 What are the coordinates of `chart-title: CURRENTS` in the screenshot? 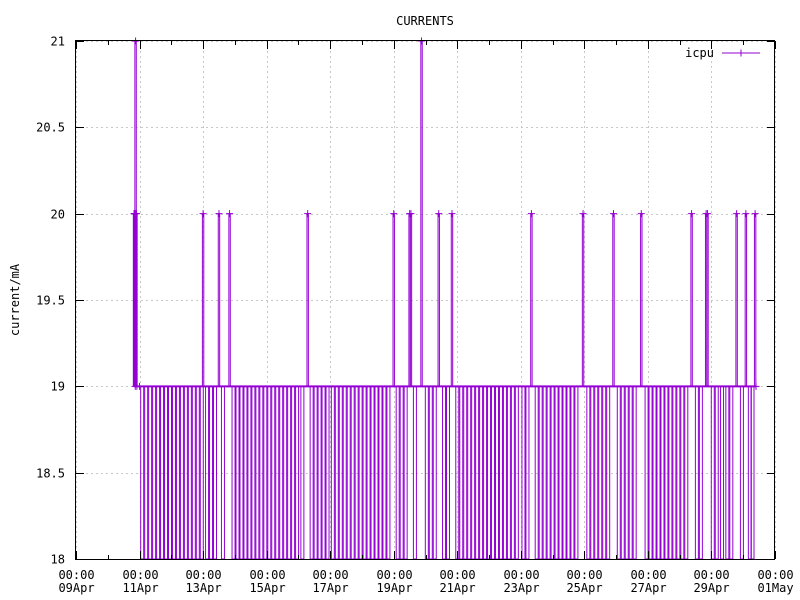 It's located at (425, 21).